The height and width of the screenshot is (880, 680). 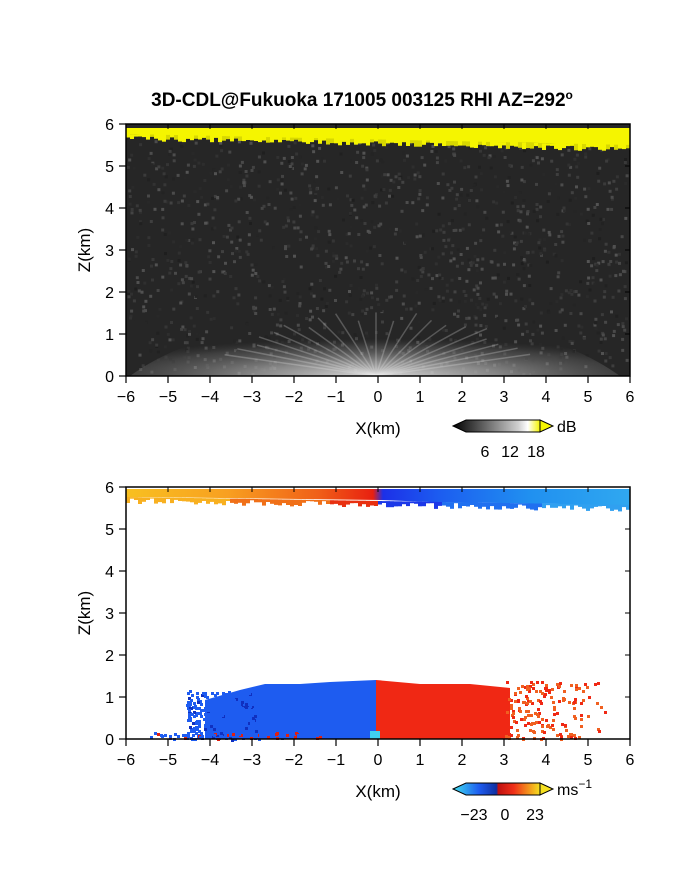 What do you see at coordinates (443, 709) in the screenshot?
I see `boundary-layer-velocity-positive` at bounding box center [443, 709].